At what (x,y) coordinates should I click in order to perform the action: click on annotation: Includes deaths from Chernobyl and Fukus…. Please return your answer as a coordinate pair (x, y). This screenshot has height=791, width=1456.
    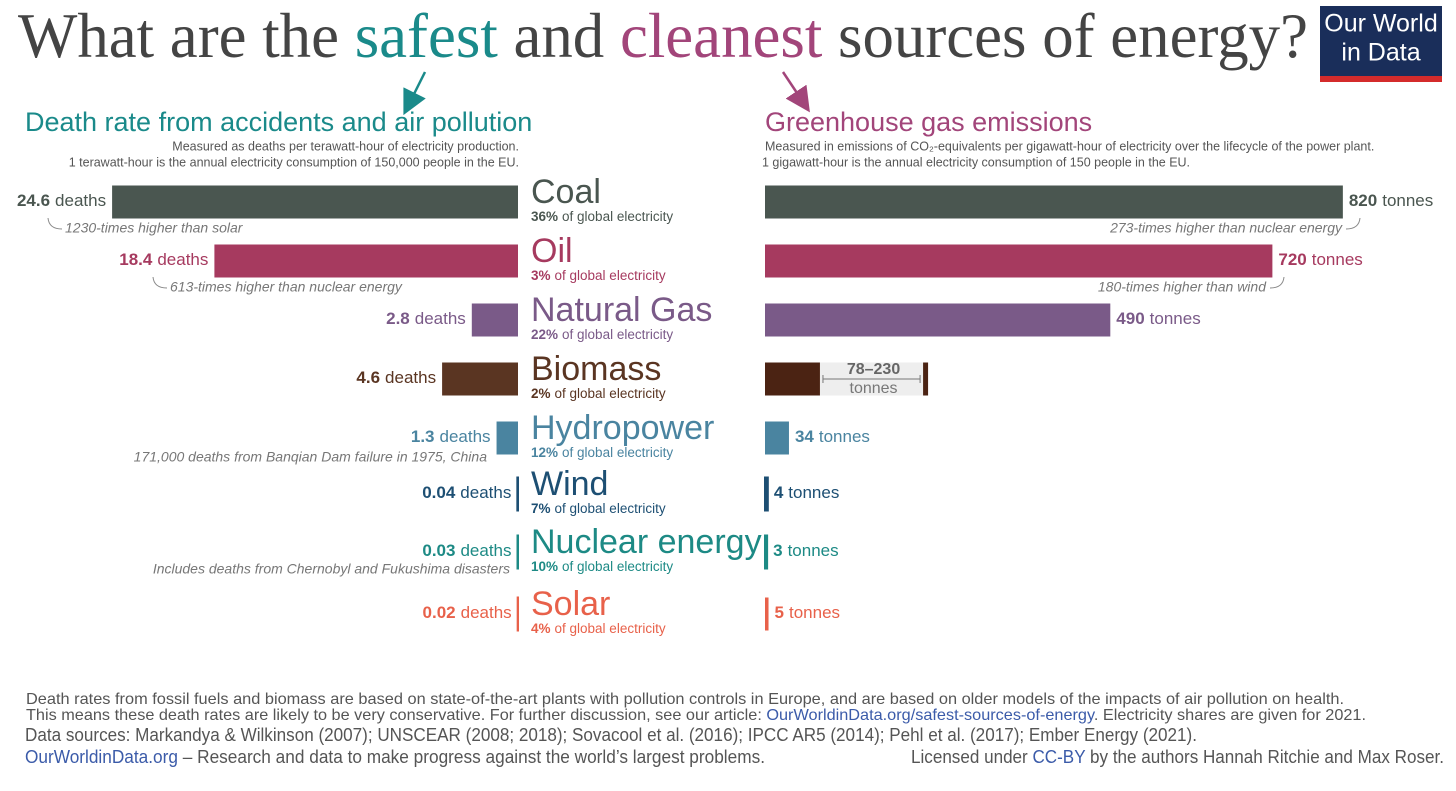
    Looking at the image, I should click on (331, 569).